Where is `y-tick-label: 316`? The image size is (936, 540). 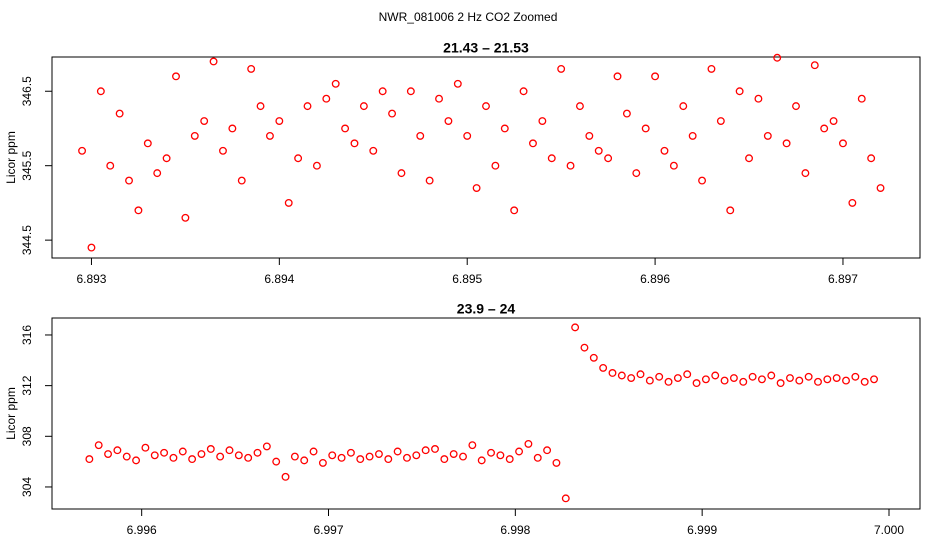 y-tick-label: 316 is located at coordinates (27, 335).